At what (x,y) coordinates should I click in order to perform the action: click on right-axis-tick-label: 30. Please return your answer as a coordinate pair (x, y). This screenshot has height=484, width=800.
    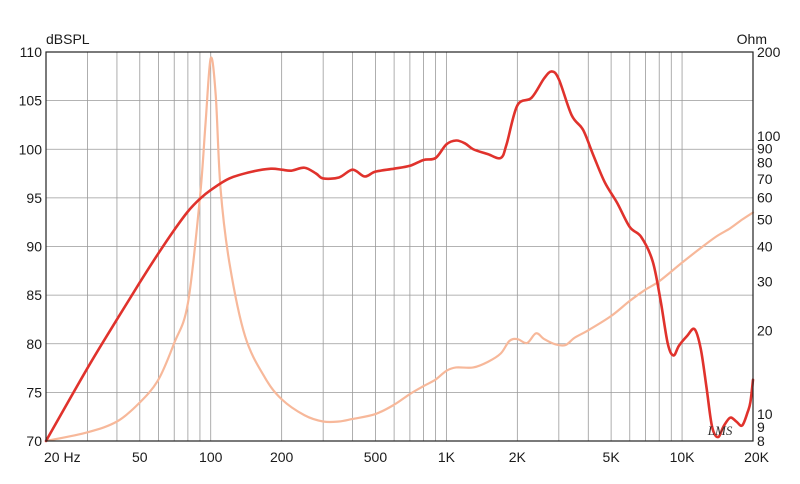
    Looking at the image, I should click on (765, 281).